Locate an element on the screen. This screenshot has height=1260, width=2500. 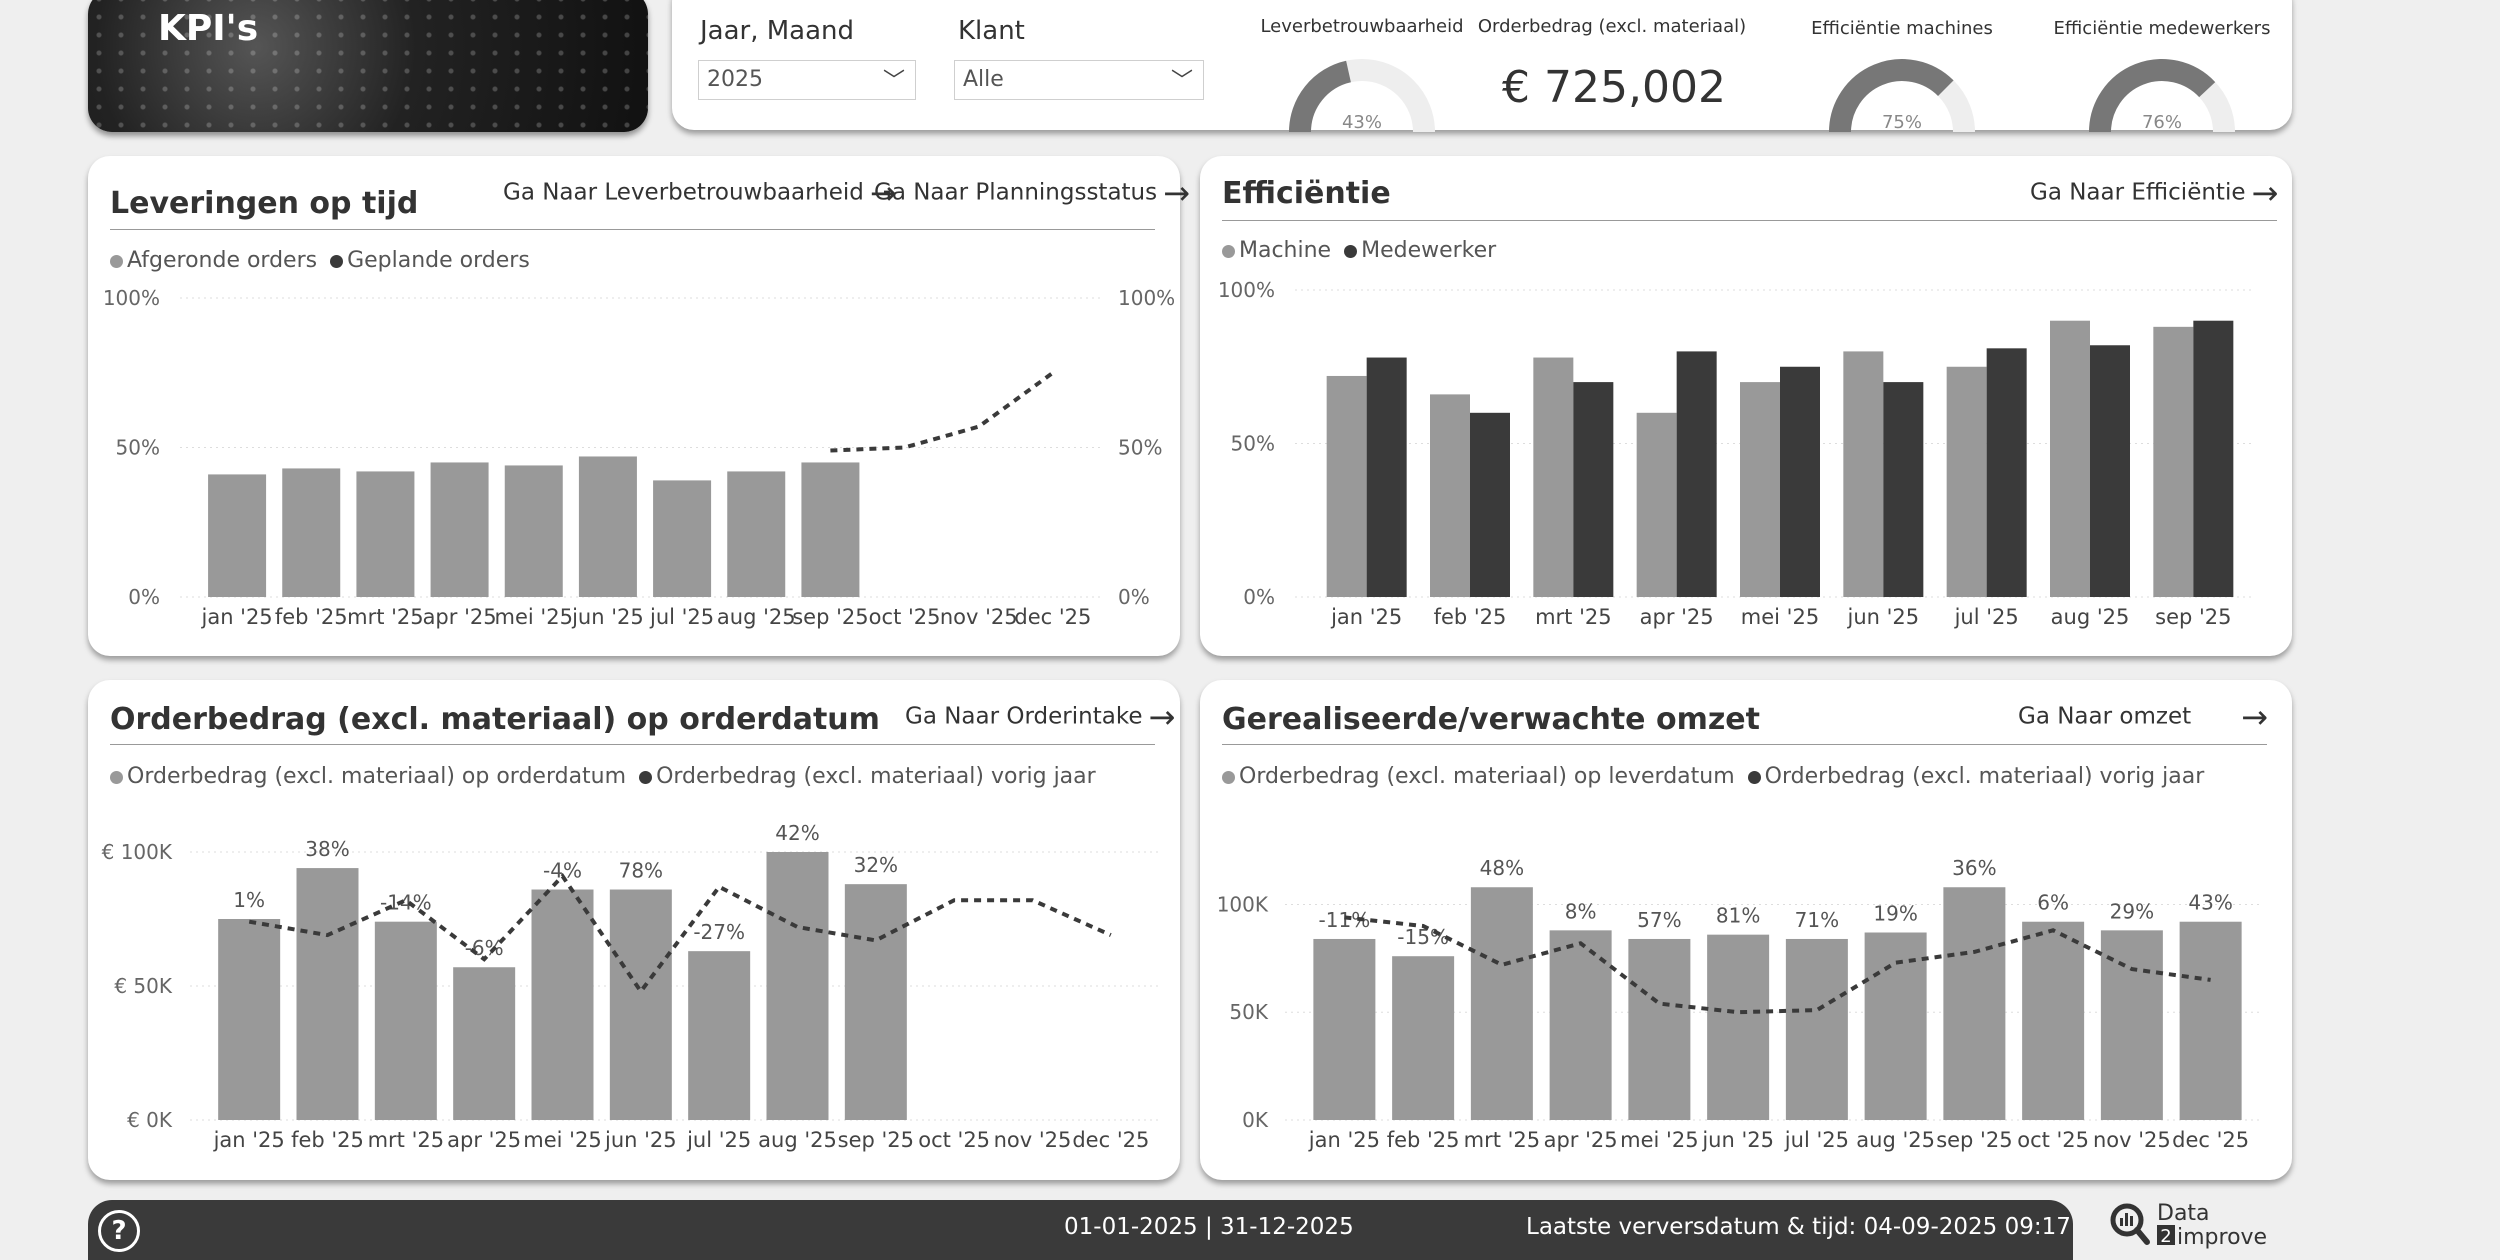
legend-item: Medewerker is located at coordinates (1429, 250).